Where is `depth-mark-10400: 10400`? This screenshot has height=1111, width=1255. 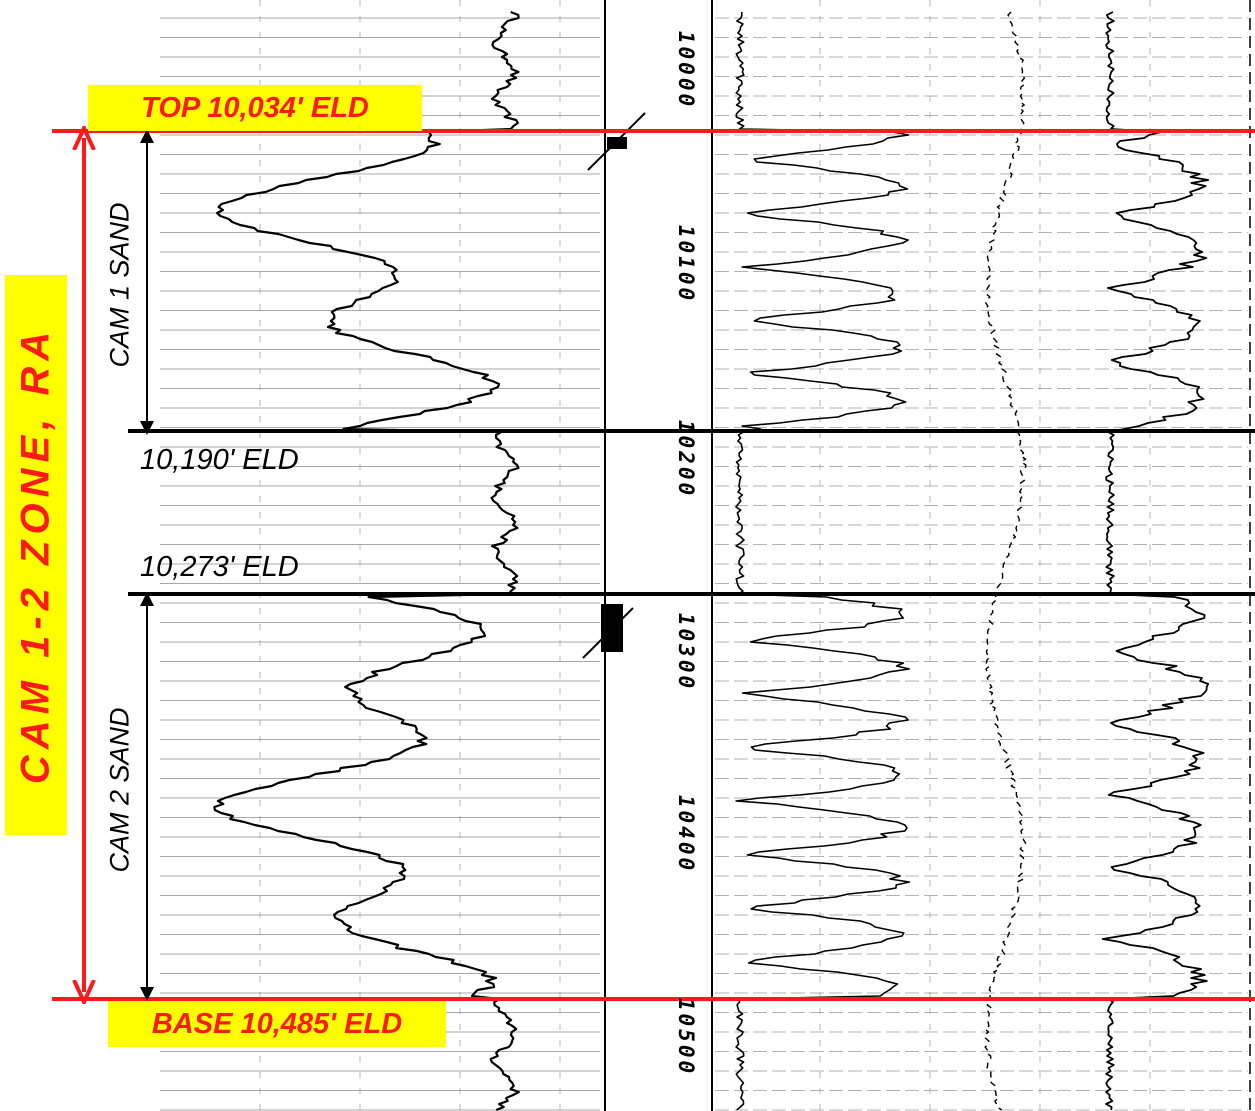
depth-mark-10400: 10400 is located at coordinates (686, 834).